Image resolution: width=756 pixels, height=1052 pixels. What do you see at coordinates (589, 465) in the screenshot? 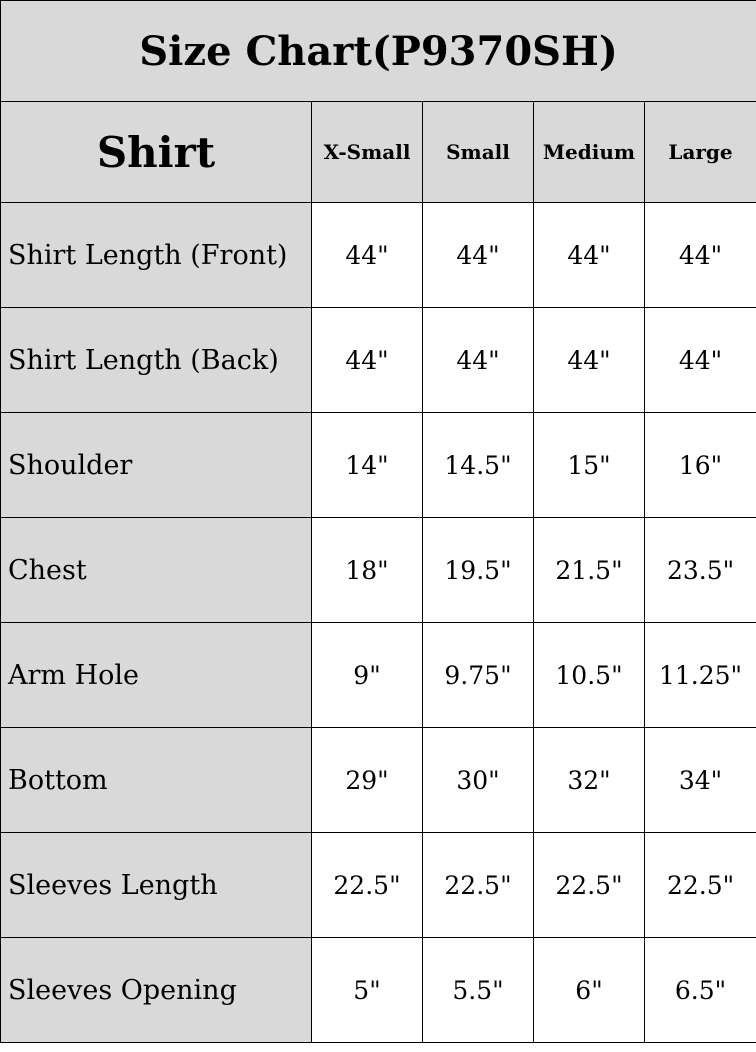
I see `measurement-value: 15"` at bounding box center [589, 465].